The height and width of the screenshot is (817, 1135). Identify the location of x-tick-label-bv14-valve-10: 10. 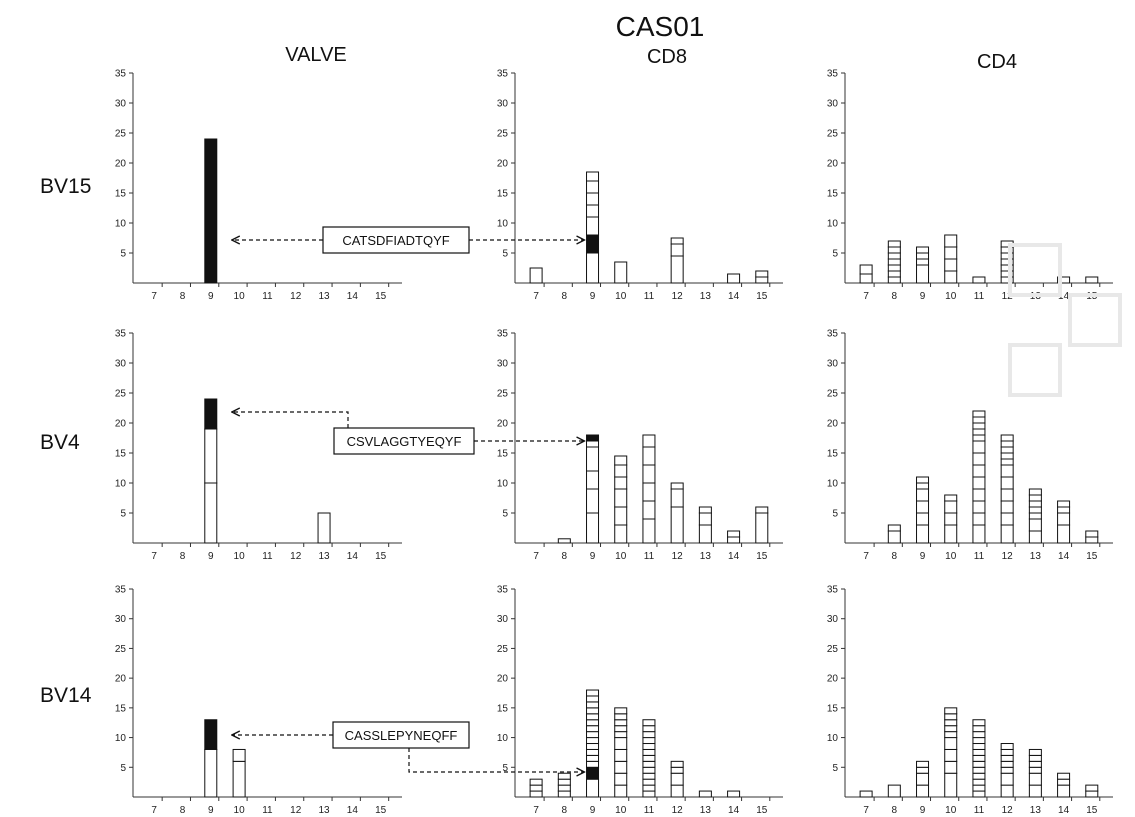
(240, 810).